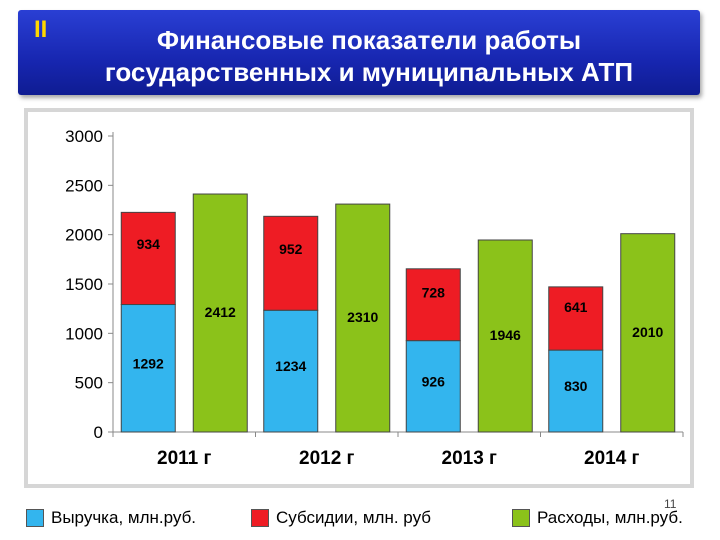 The image size is (720, 540). Describe the element at coordinates (369, 72) in the screenshot. I see `title-line-2: государственных и муниципальных АТП` at that location.